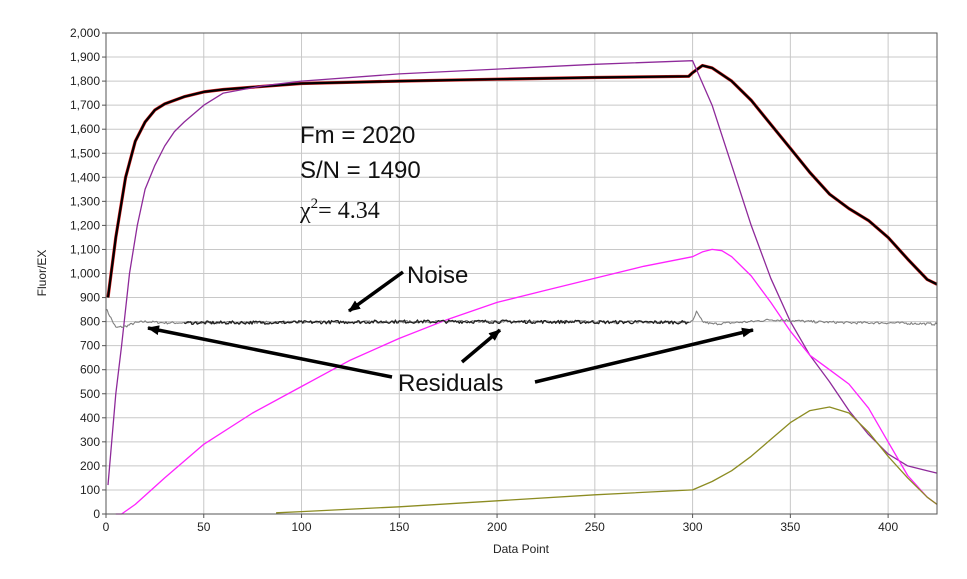  What do you see at coordinates (360, 170) in the screenshot?
I see `annotation-sn: S/N = 1490` at bounding box center [360, 170].